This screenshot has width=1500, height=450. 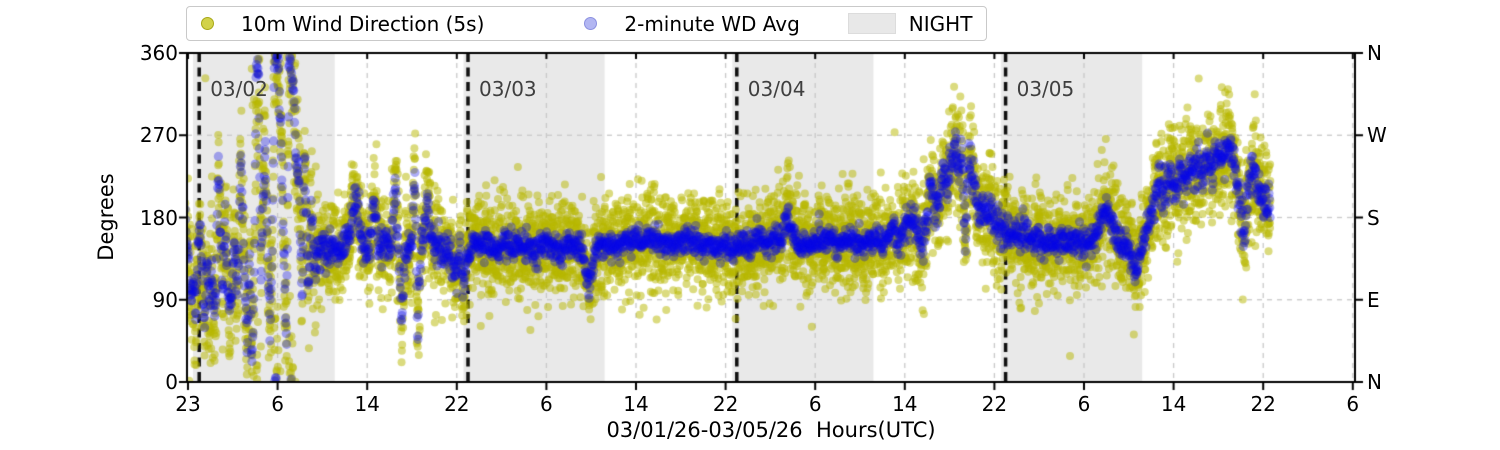 I want to click on y-tick-label: 360, so click(x=158, y=53).